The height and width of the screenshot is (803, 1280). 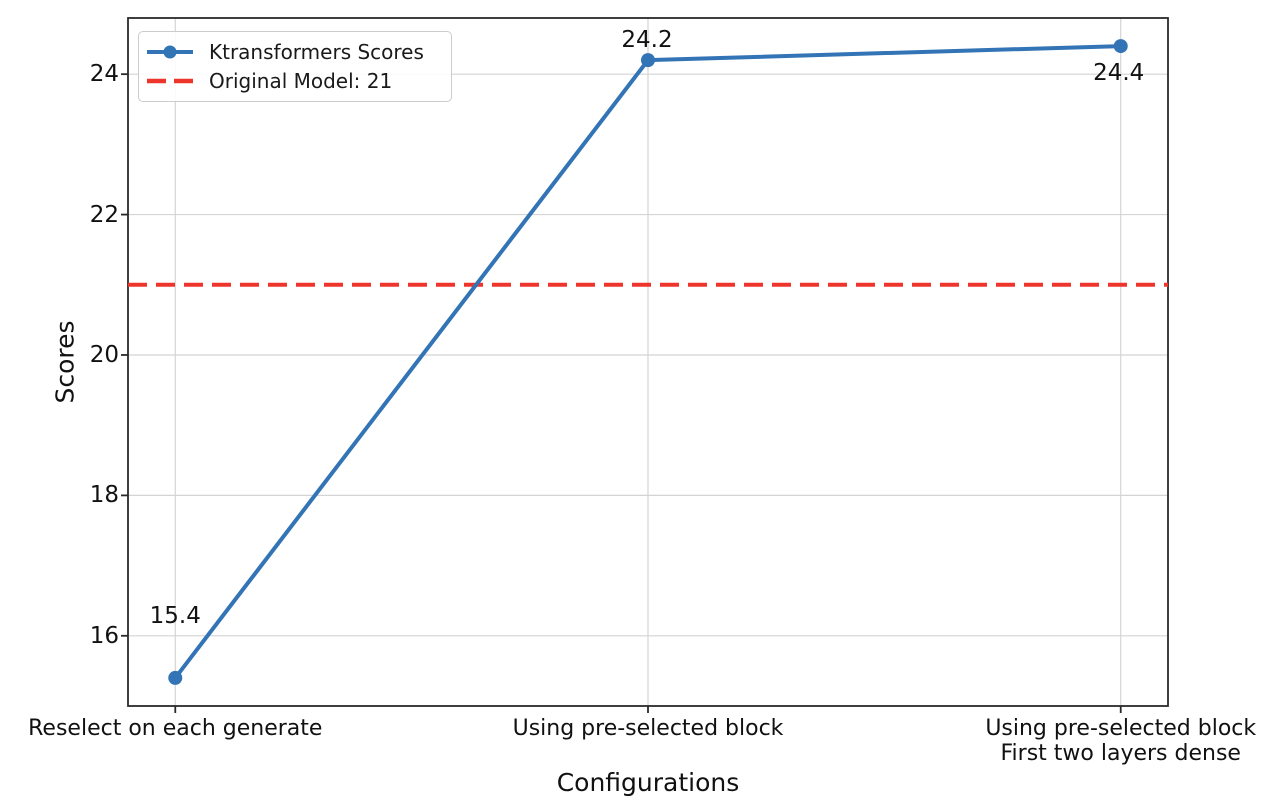 What do you see at coordinates (316, 52) in the screenshot?
I see `legend-label: Ktransformers Scores` at bounding box center [316, 52].